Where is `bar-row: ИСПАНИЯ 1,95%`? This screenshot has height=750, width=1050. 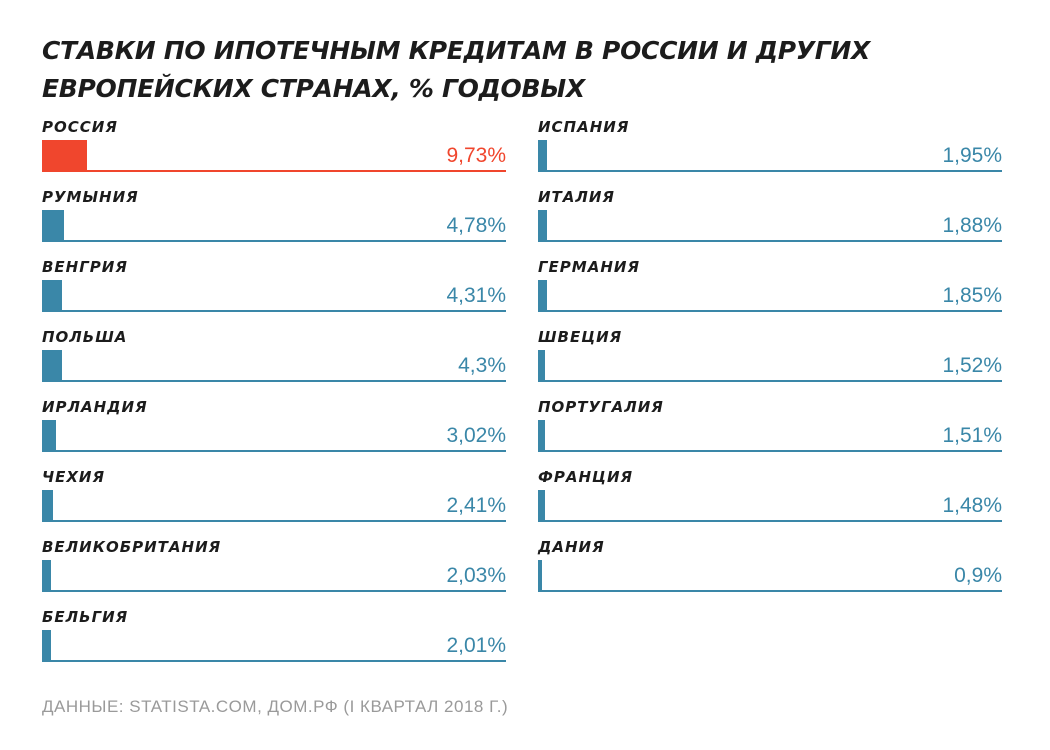 bar-row: ИСПАНИЯ 1,95% is located at coordinates (770, 149).